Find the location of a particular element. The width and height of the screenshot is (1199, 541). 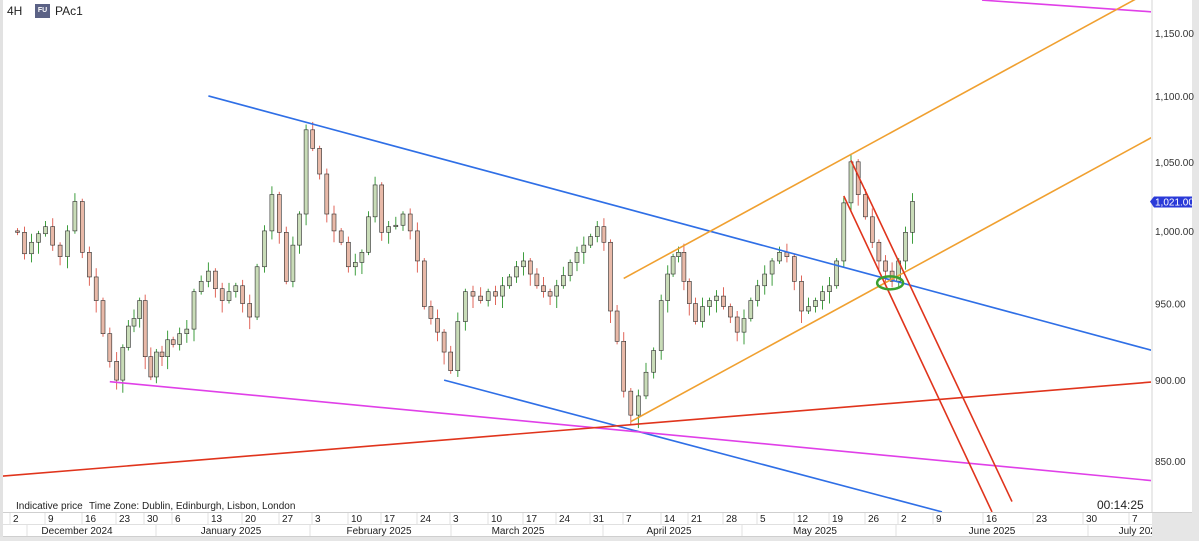

symbol-label: PAc1 is located at coordinates (69, 11).